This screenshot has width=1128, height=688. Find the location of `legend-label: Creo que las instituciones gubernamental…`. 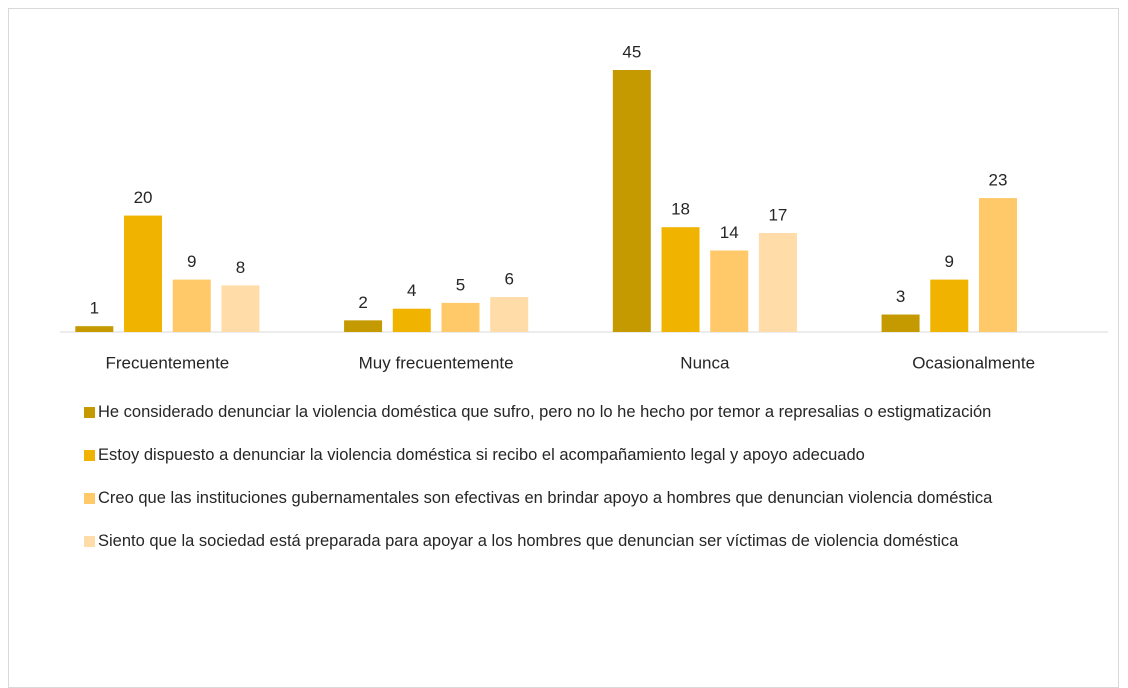

legend-label: Creo que las instituciones gubernamental… is located at coordinates (545, 498).